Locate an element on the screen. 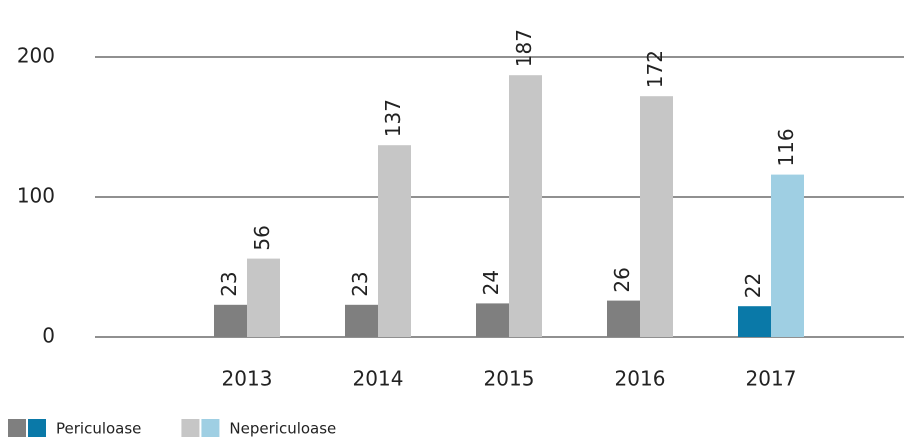 The height and width of the screenshot is (438, 904). y-tick-label: 100 is located at coordinates (36, 196).